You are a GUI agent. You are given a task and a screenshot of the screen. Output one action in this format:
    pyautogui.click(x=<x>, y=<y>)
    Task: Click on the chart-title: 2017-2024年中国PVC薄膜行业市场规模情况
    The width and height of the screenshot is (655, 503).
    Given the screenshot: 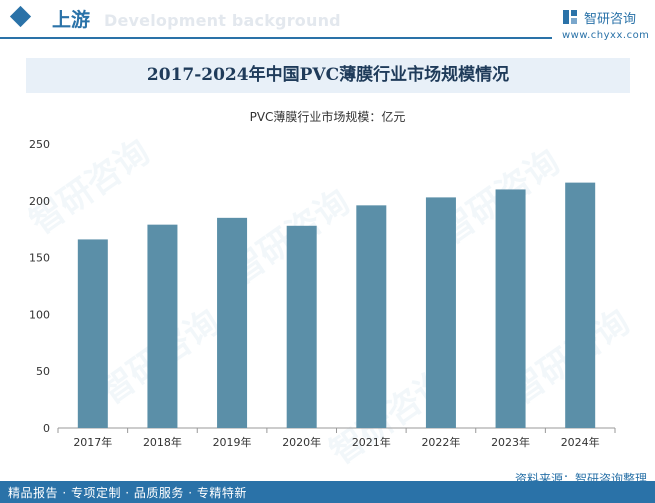 What is the action you would take?
    pyautogui.click(x=328, y=75)
    